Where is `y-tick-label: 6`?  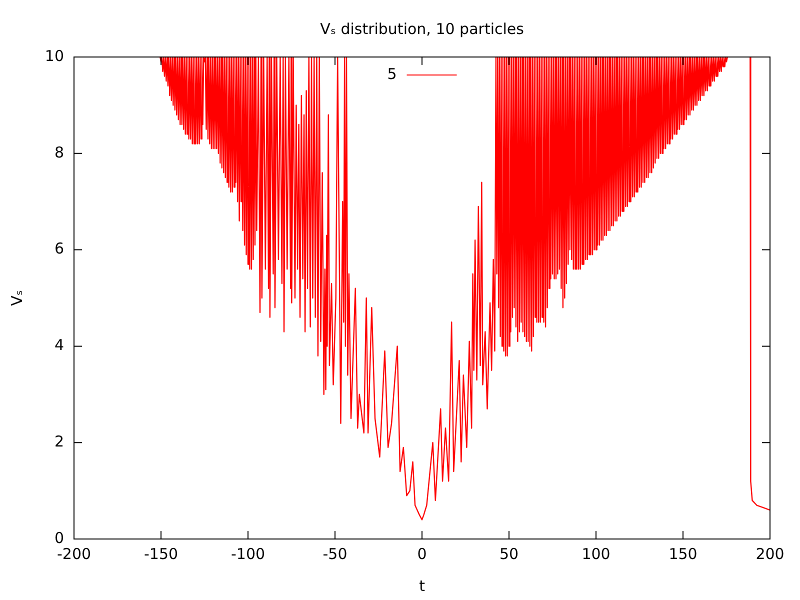
y-tick-label: 6 is located at coordinates (59, 249).